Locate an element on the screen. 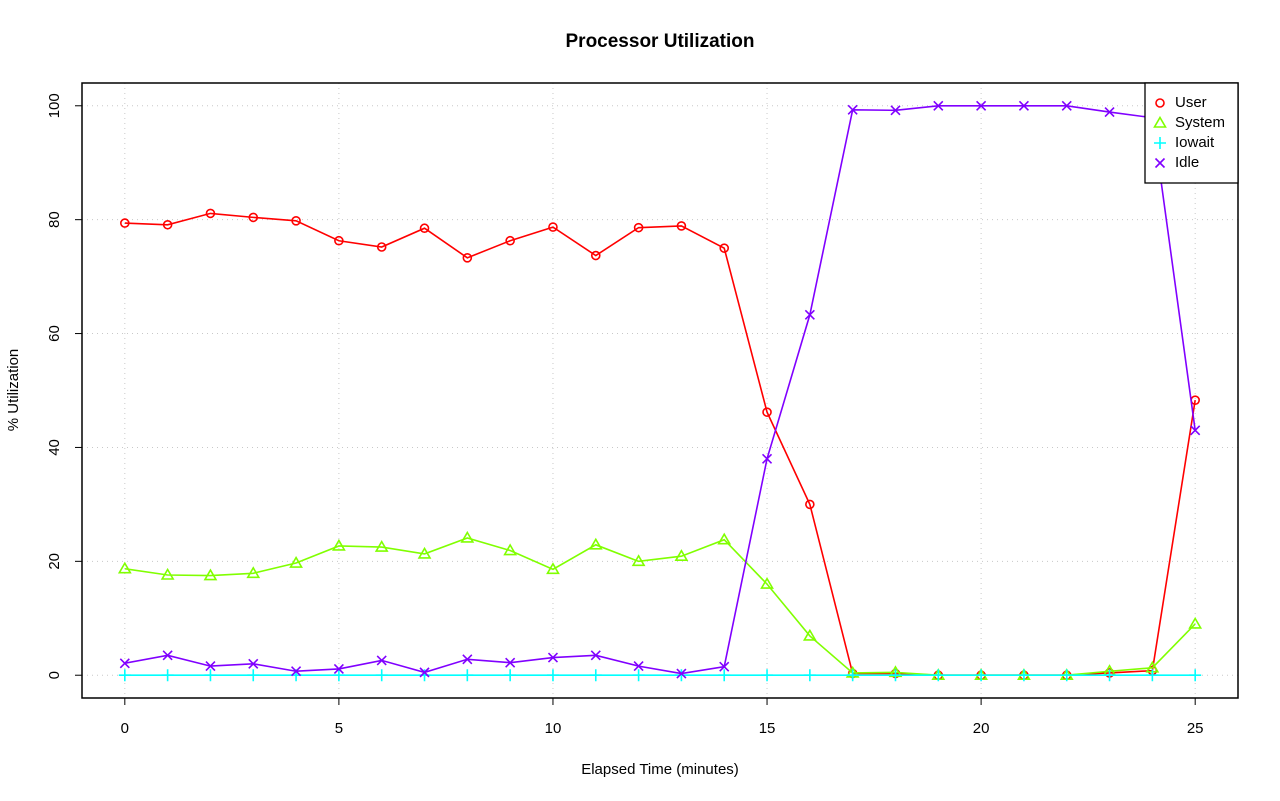 The image size is (1280, 801). x-axis-label: Elapsed Time (minutes) is located at coordinates (660, 769).